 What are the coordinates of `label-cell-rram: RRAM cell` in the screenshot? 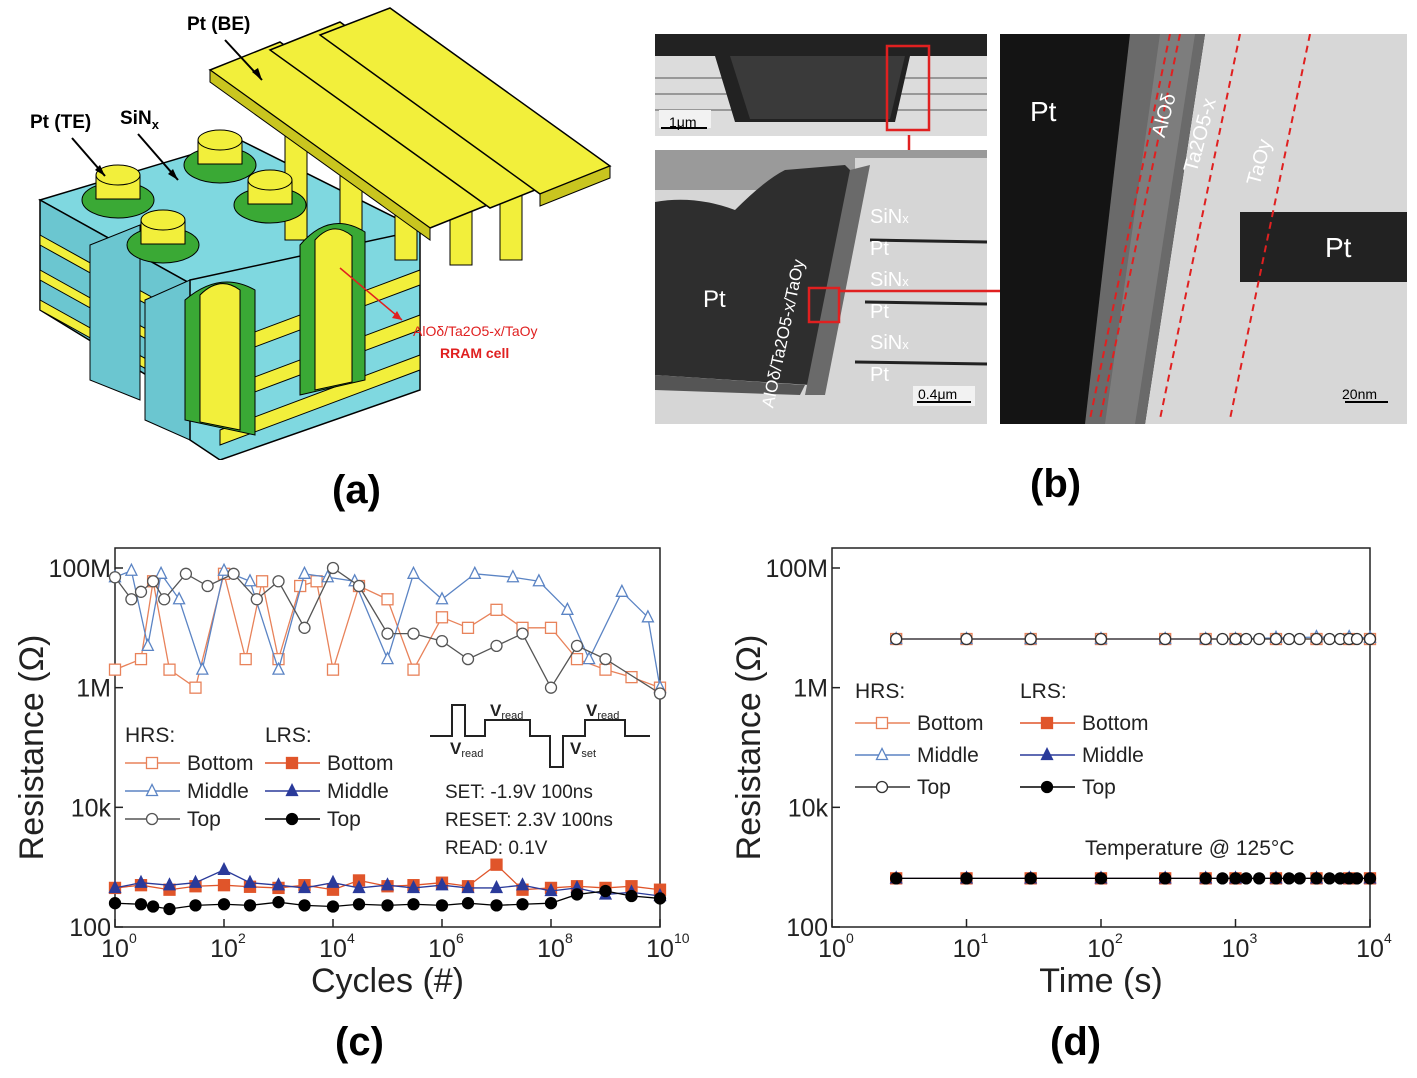 It's located at (474, 353).